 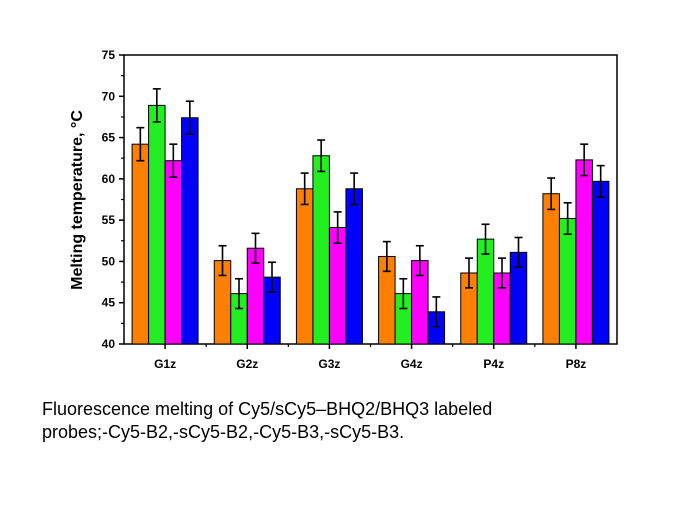 What do you see at coordinates (109, 344) in the screenshot?
I see `y-tick-label: 40` at bounding box center [109, 344].